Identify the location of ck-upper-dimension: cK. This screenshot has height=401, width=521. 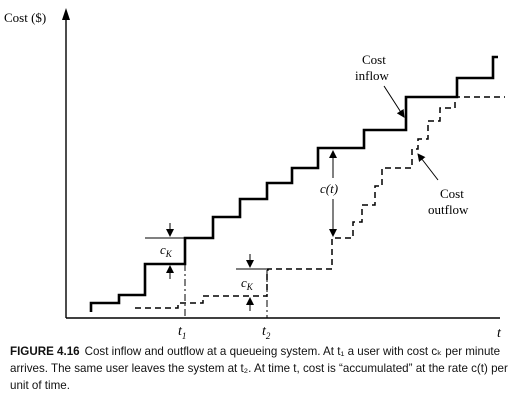
(165, 251).